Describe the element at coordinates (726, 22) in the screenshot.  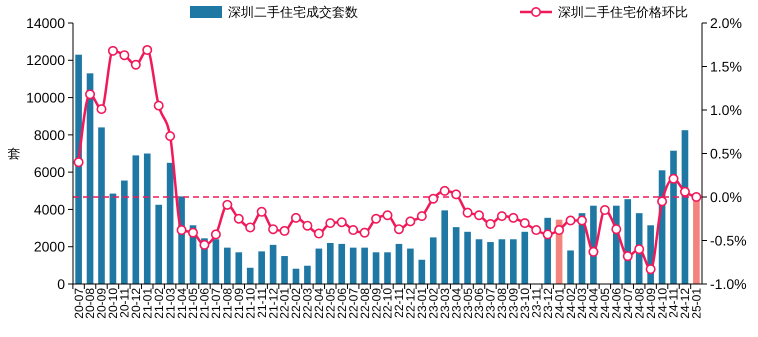
I see `y2-tick-label: 2.0%` at that location.